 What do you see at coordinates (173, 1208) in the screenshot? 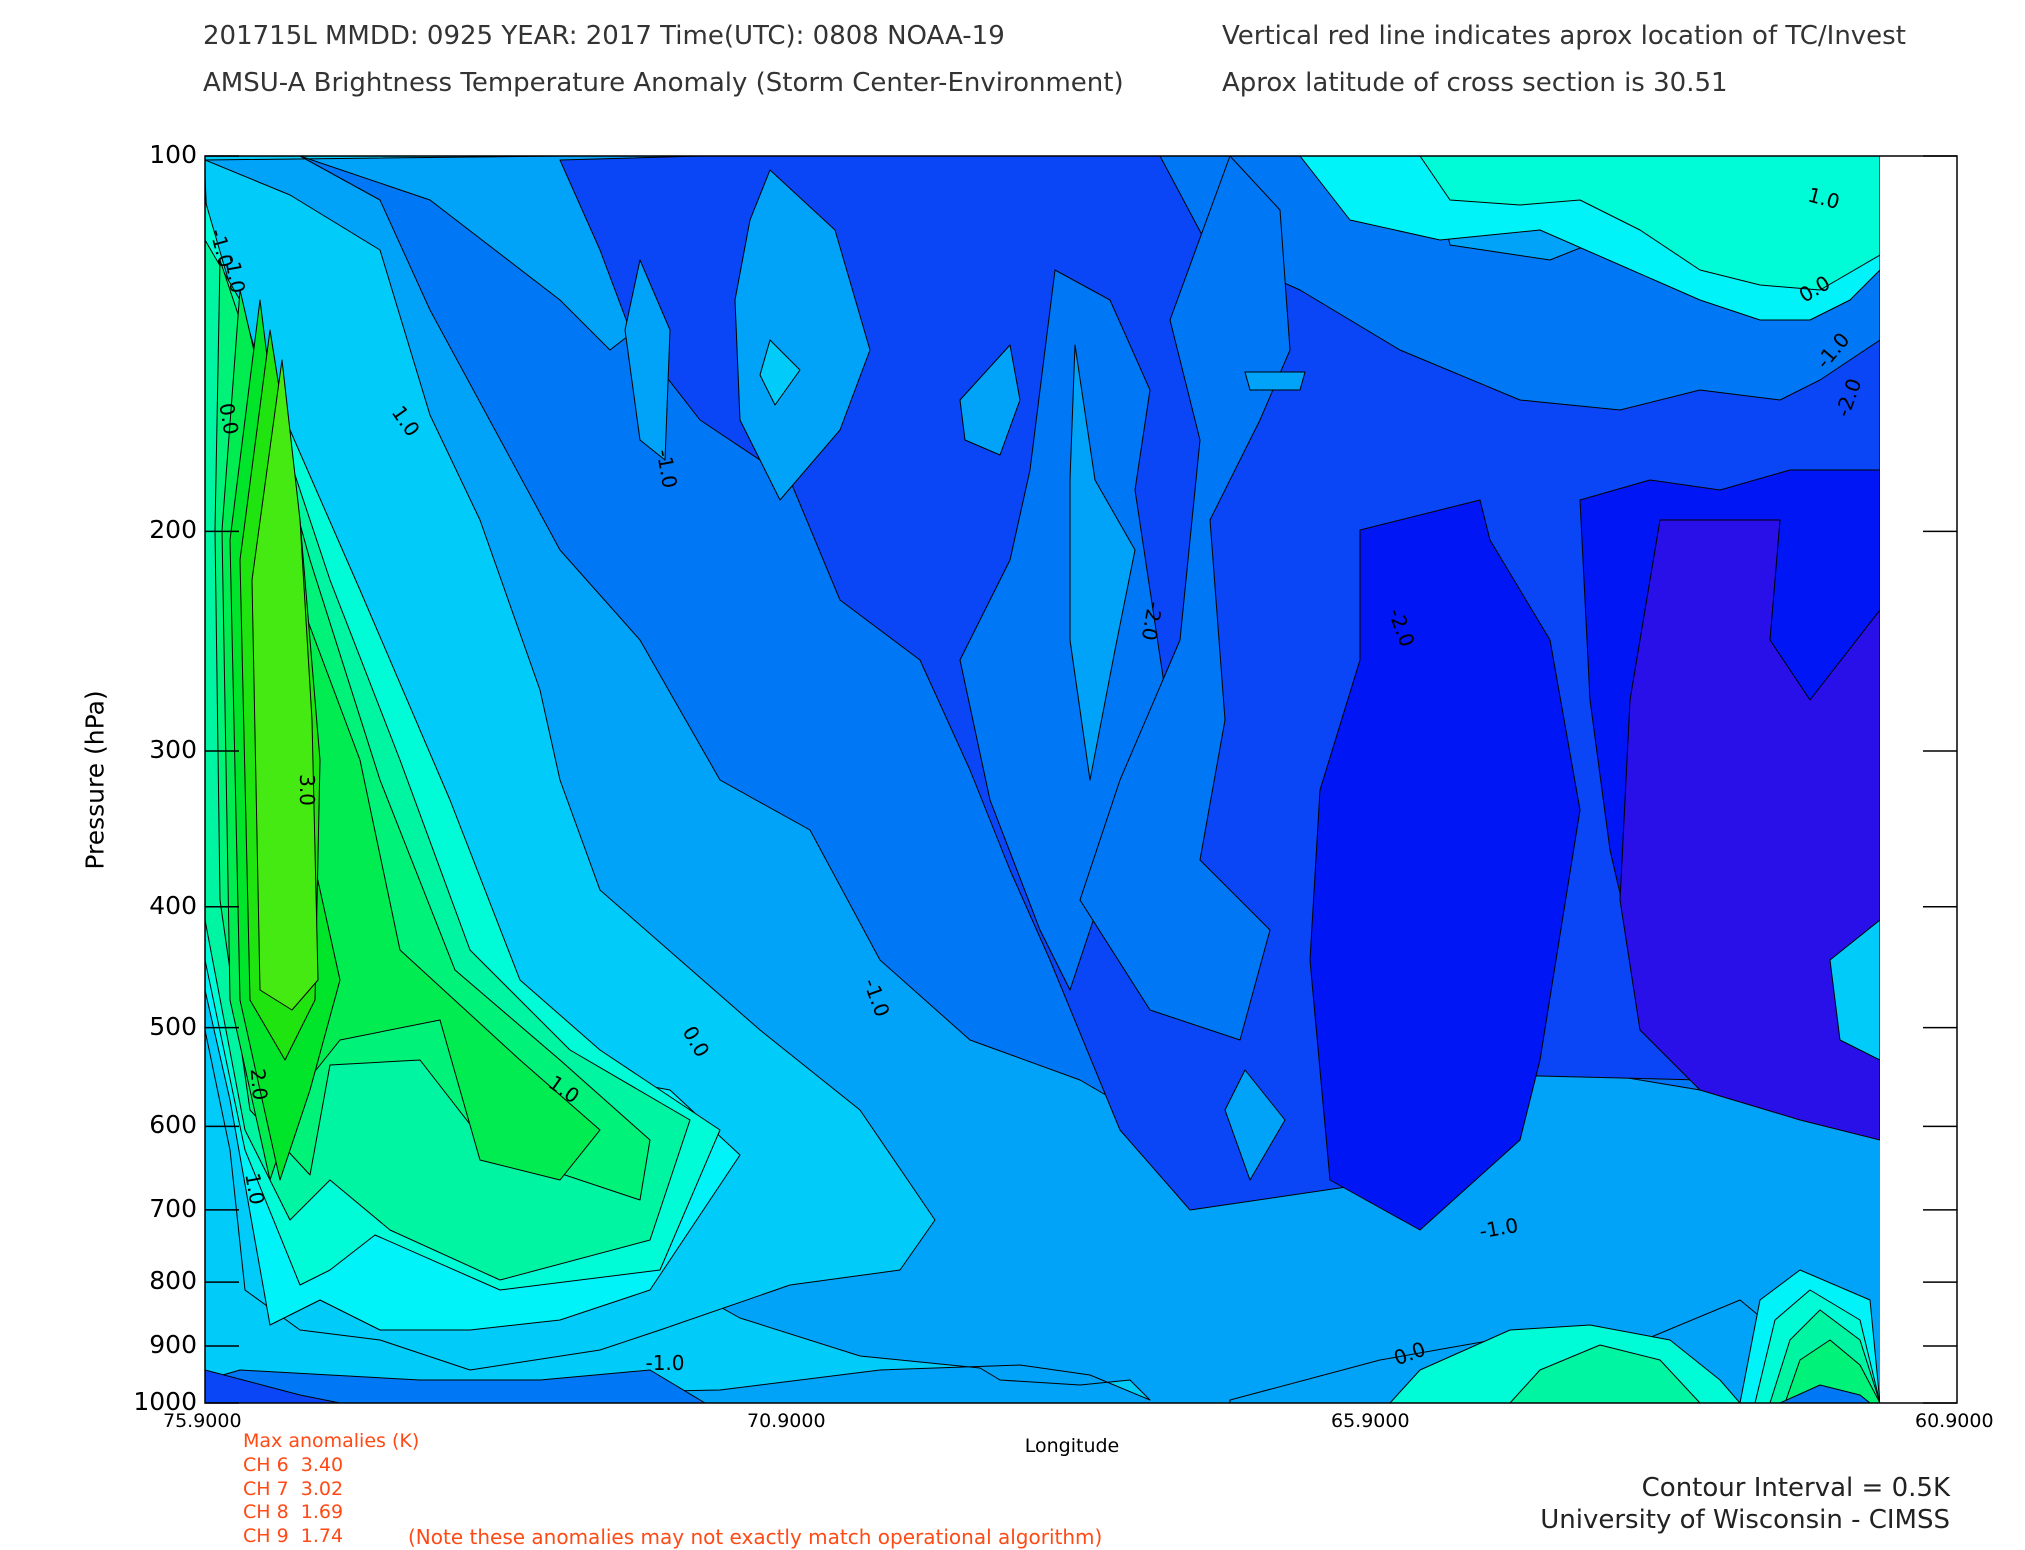
I see `y-tick-label: 700` at bounding box center [173, 1208].